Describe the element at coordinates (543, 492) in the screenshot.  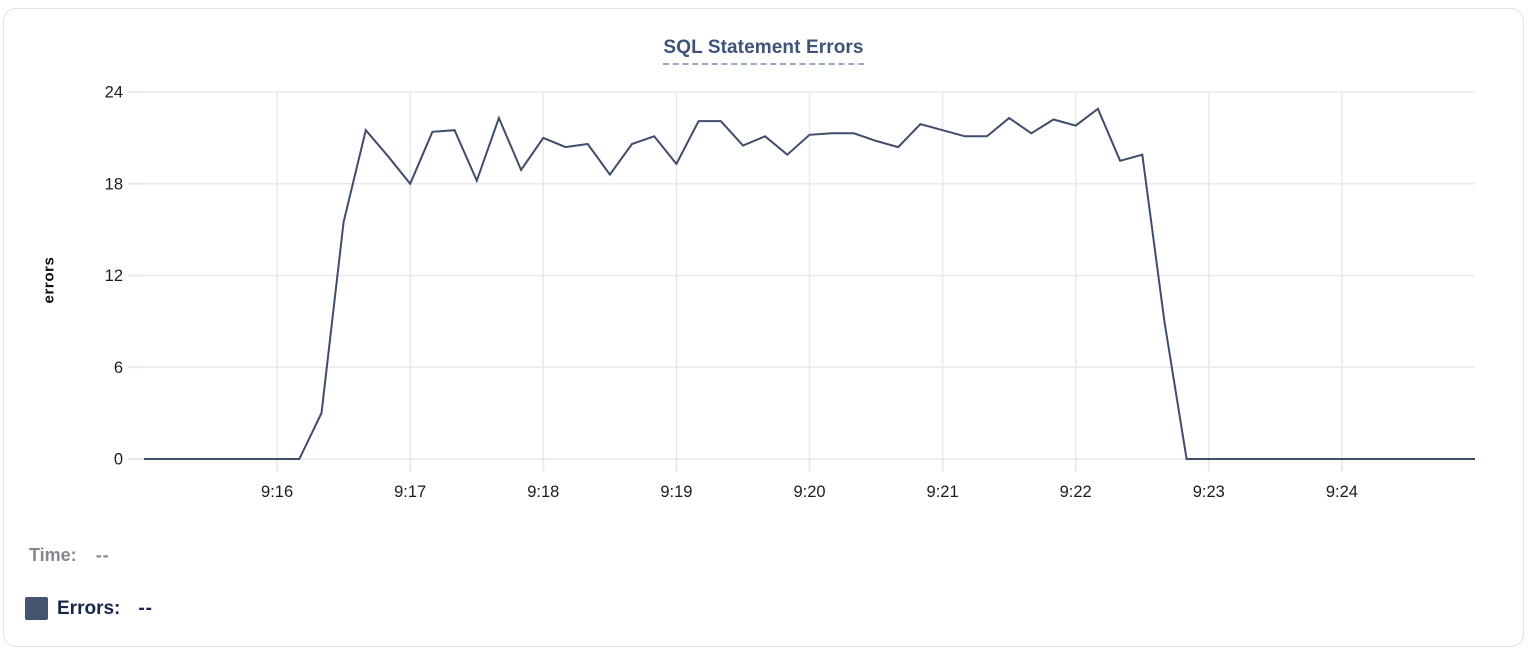
I see `x-tick-label: 9:18` at that location.